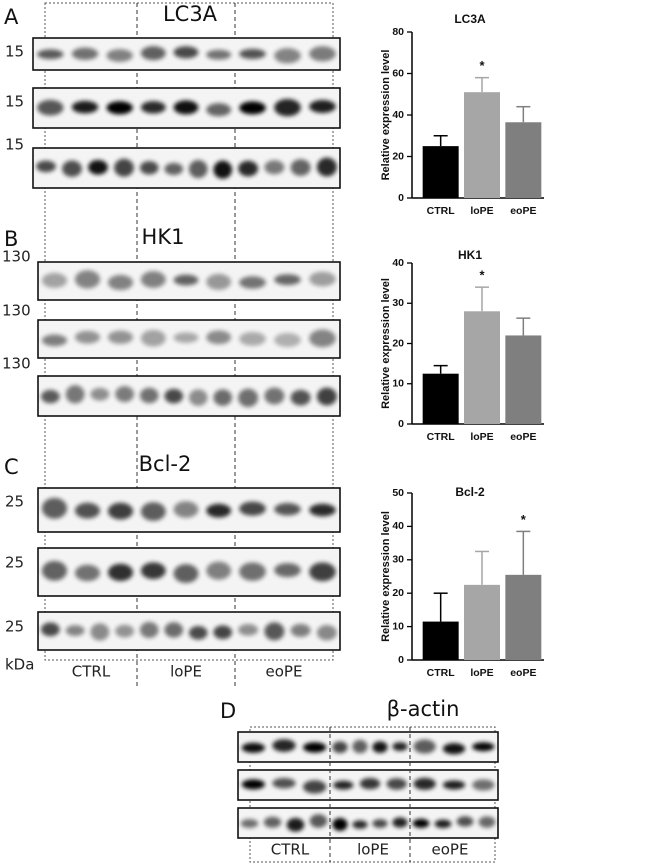 The image size is (652, 867). I want to click on panel-letter: D, so click(228, 711).